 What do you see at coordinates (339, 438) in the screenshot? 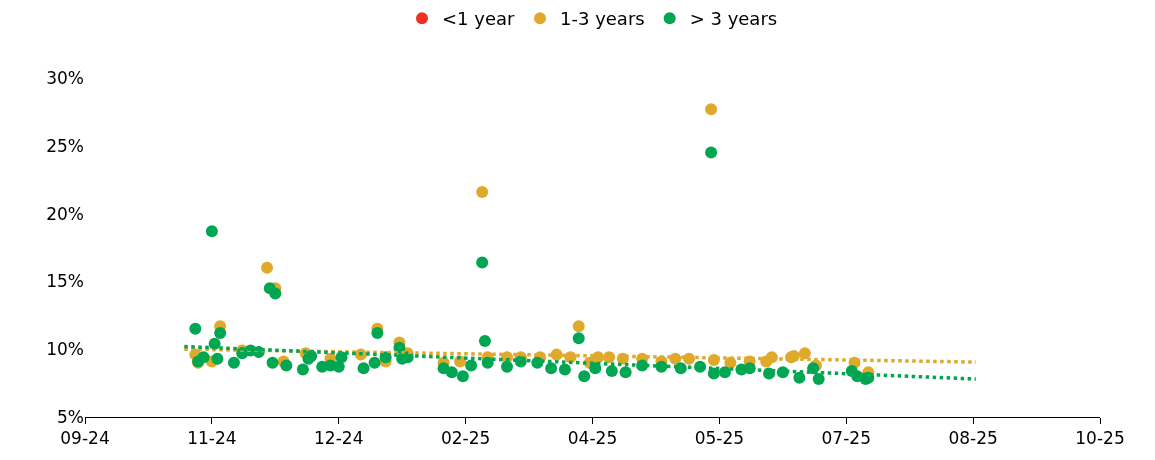
I see `x-tick-label: 12-24` at bounding box center [339, 438].